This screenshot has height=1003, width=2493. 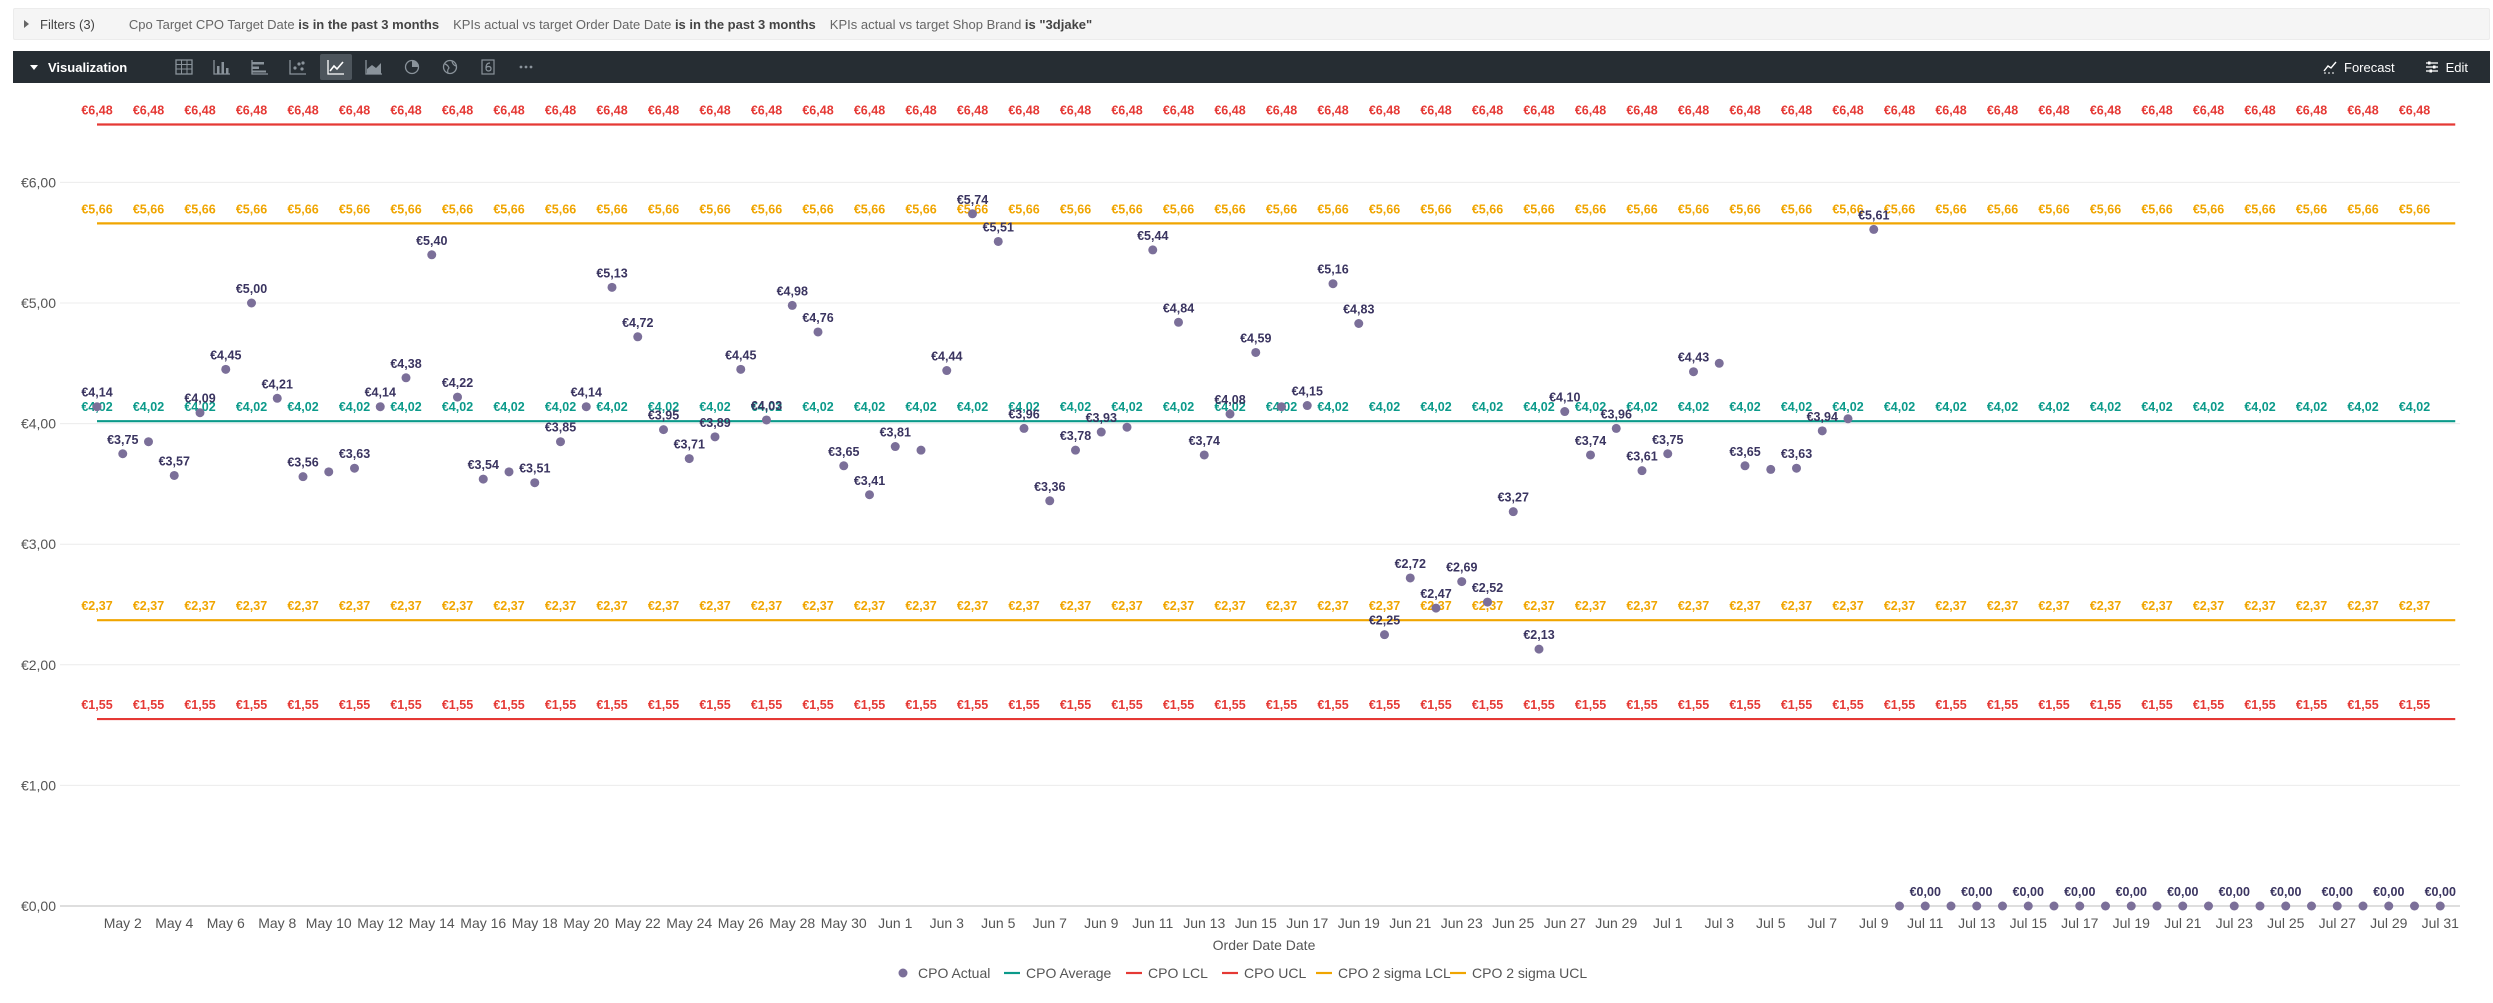 What do you see at coordinates (90, 67) in the screenshot?
I see `visualization-toggle: Visualization` at bounding box center [90, 67].